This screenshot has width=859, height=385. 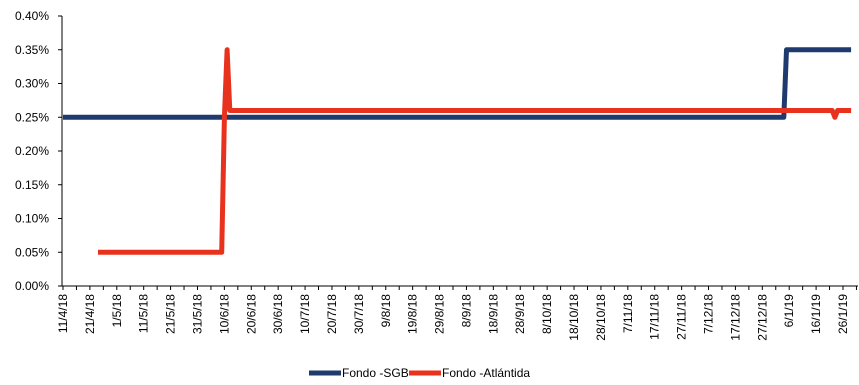 I want to click on y-tick-label: 0.15%, so click(x=32, y=185).